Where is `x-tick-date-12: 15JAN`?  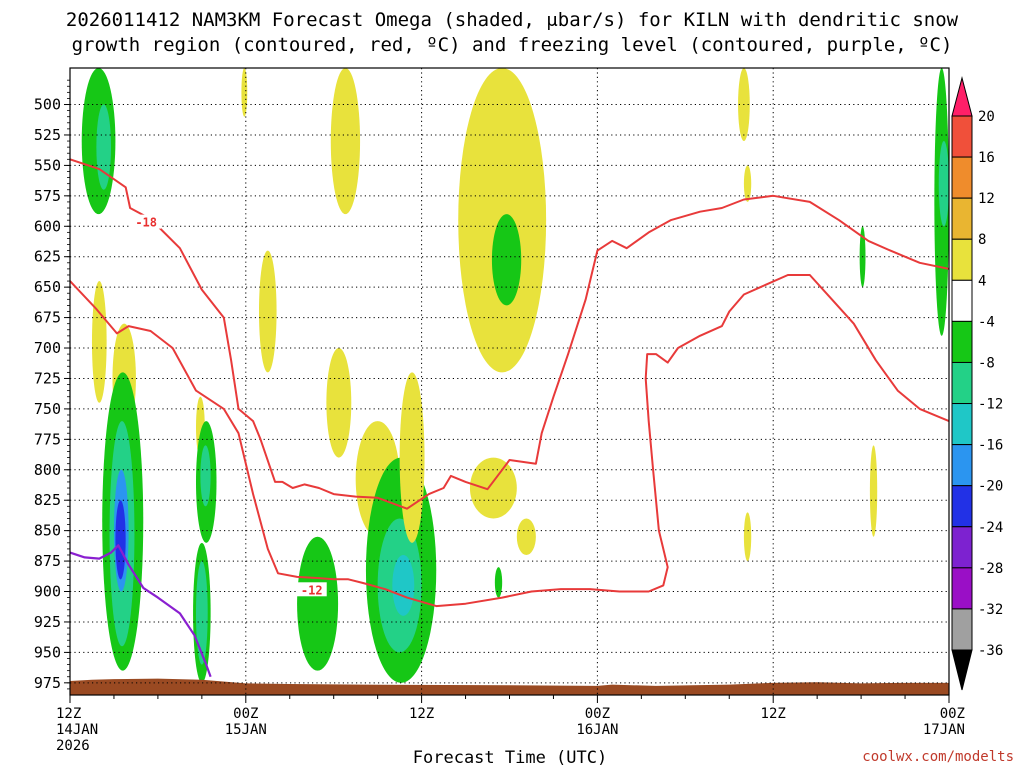
x-tick-date-12: 15JAN is located at coordinates (246, 730).